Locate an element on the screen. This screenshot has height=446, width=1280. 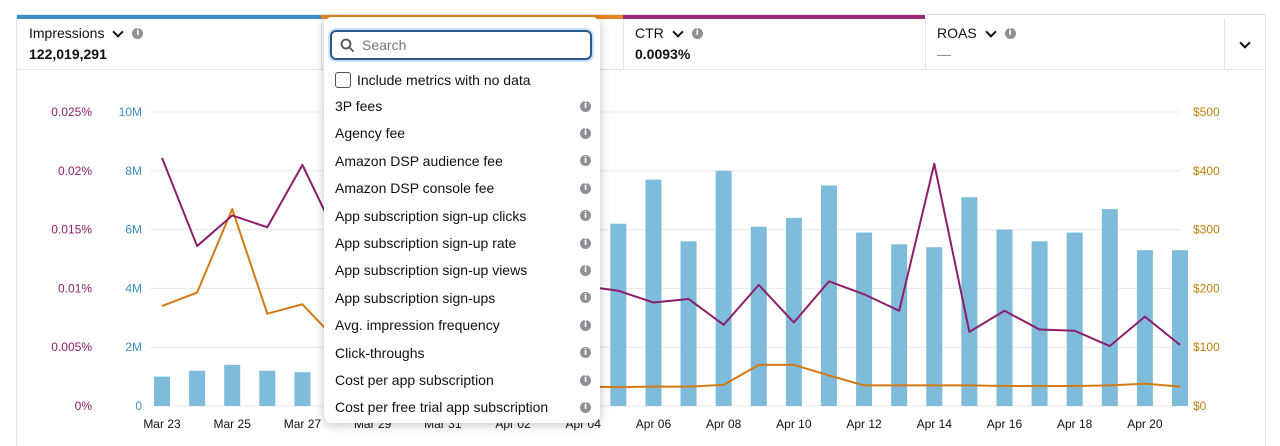
metric-value: 0.0093% is located at coordinates (663, 54).